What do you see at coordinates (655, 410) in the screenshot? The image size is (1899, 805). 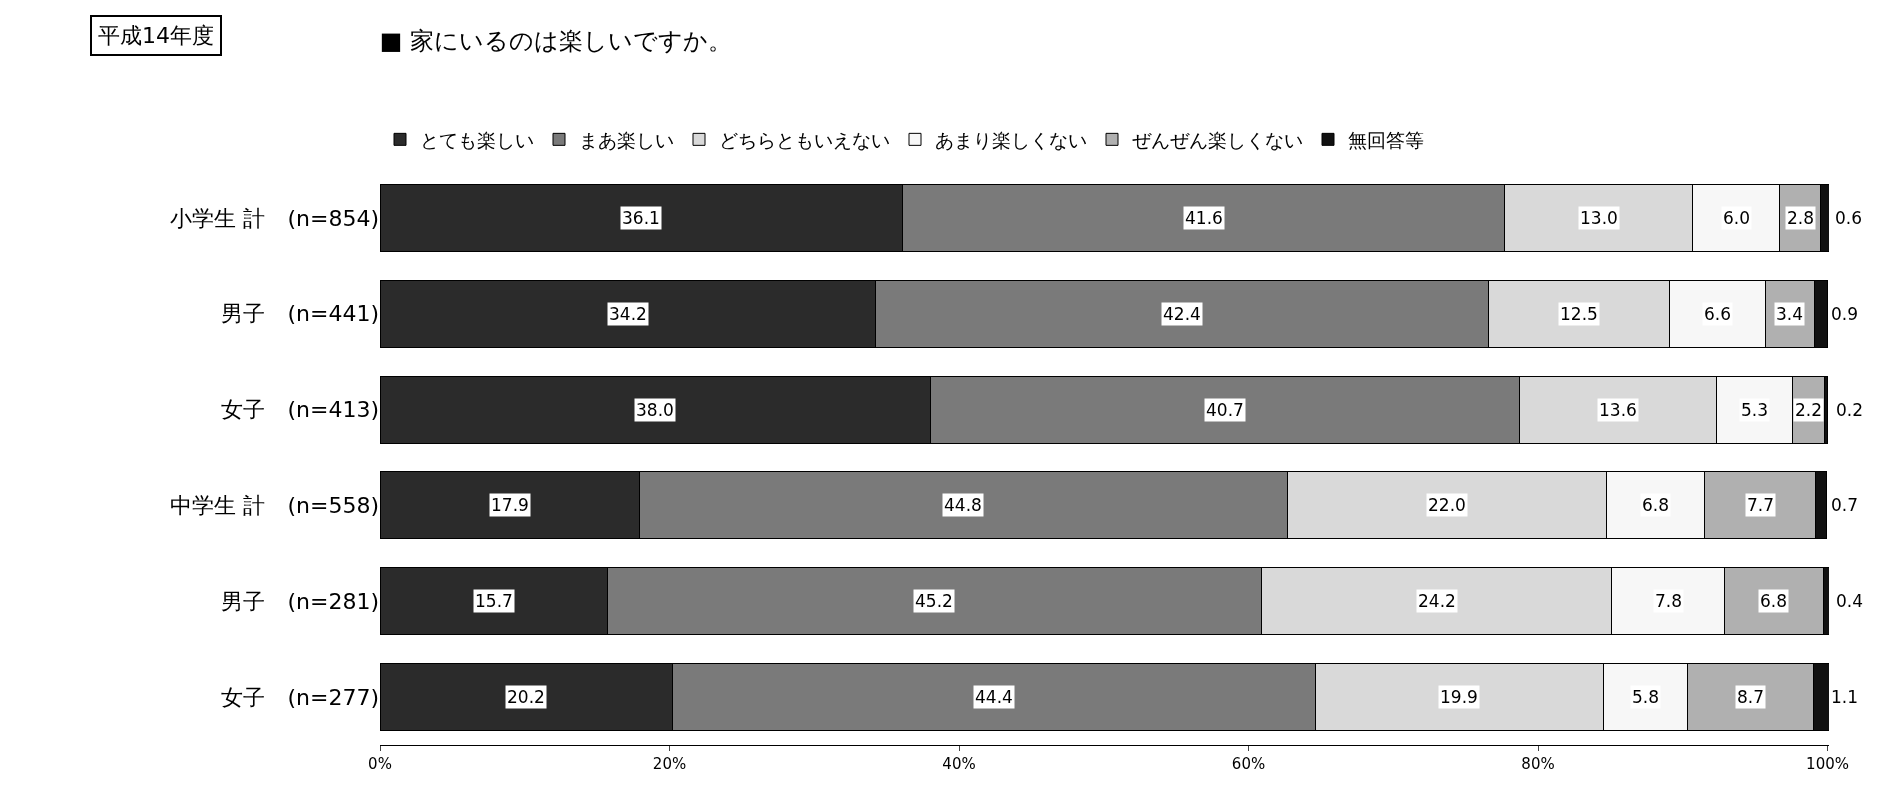 I see `data-label: 38.0` at bounding box center [655, 410].